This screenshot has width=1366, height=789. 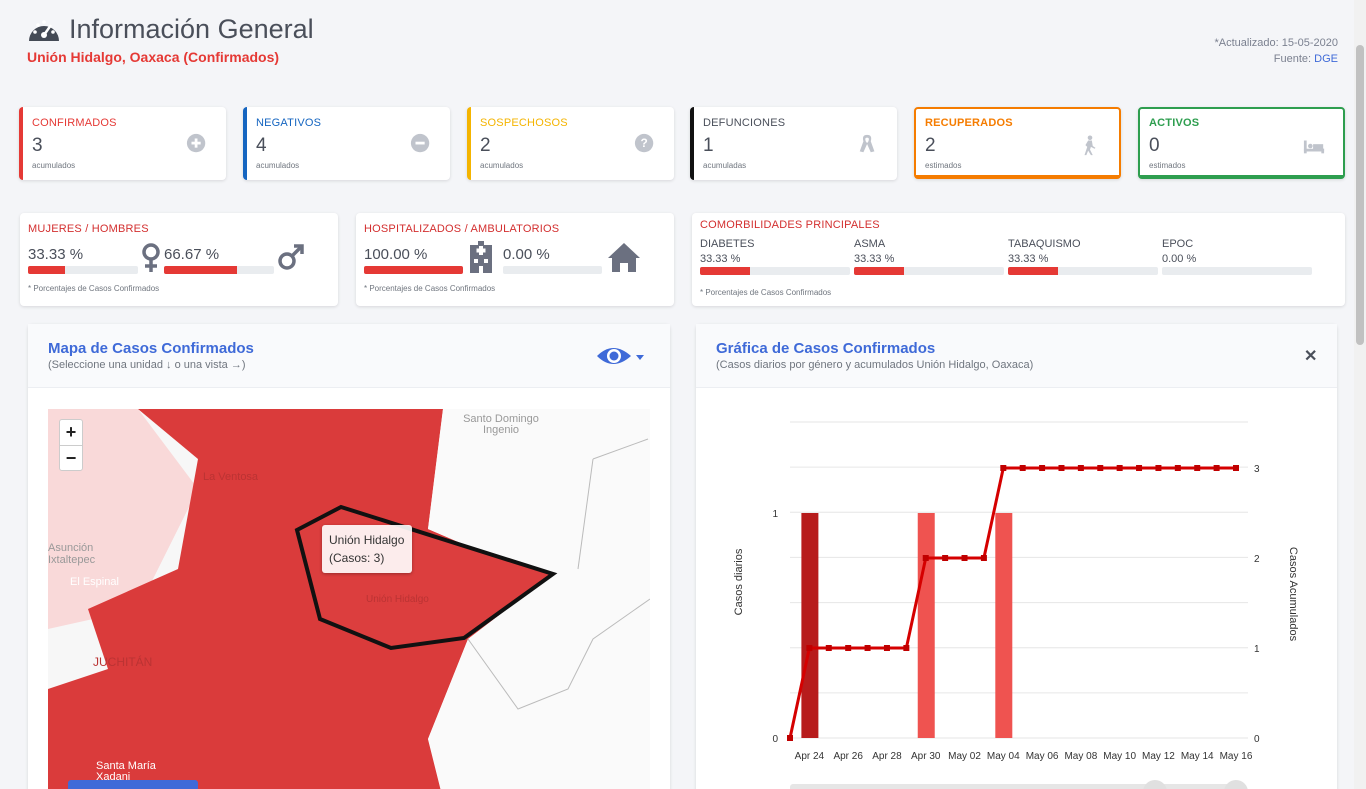 I want to click on region-ixtaltepec, so click(x=123, y=519).